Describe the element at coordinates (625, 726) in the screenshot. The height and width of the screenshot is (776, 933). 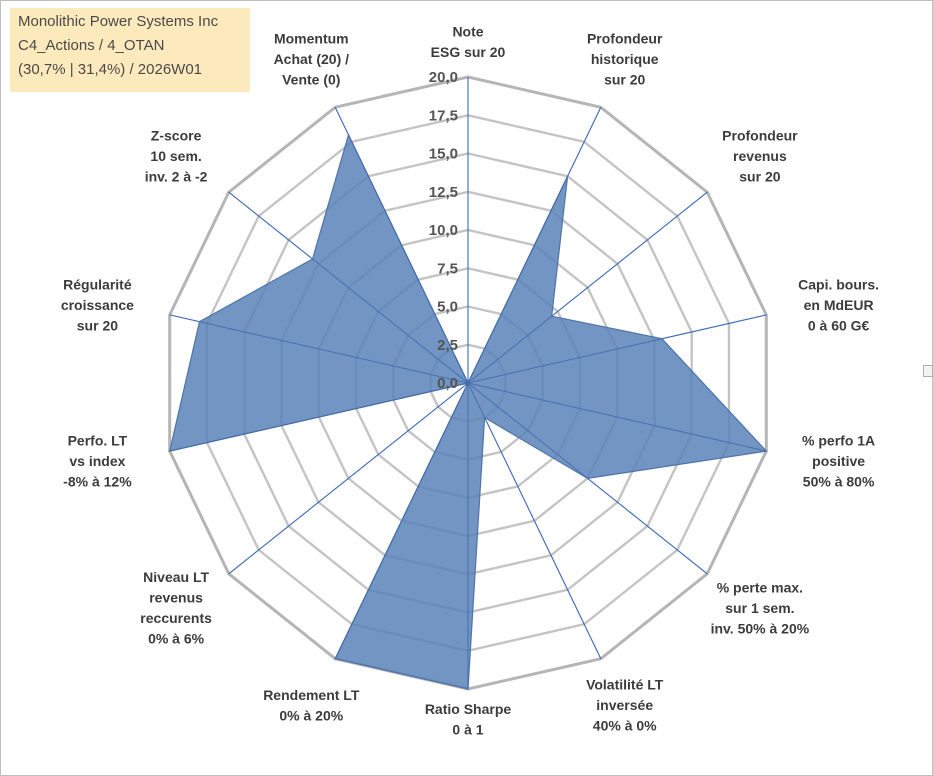
I see `axis-label-line: 40% à 0%` at that location.